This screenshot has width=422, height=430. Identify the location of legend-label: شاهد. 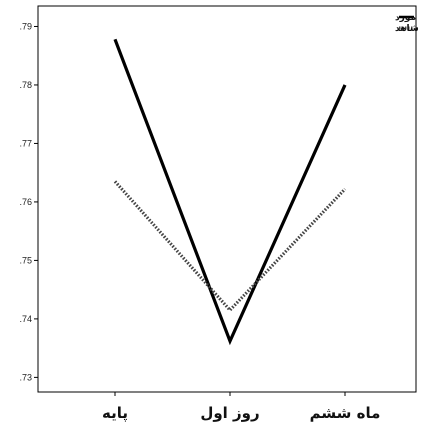
(407, 29).